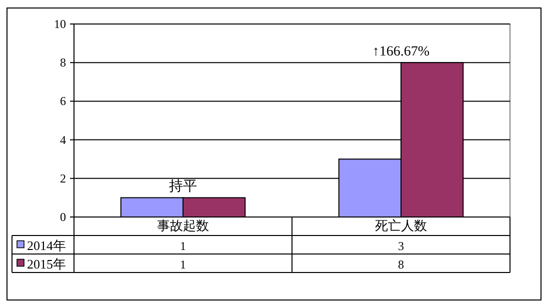 The width and height of the screenshot is (546, 305). I want to click on annotation: 持平, so click(183, 186).